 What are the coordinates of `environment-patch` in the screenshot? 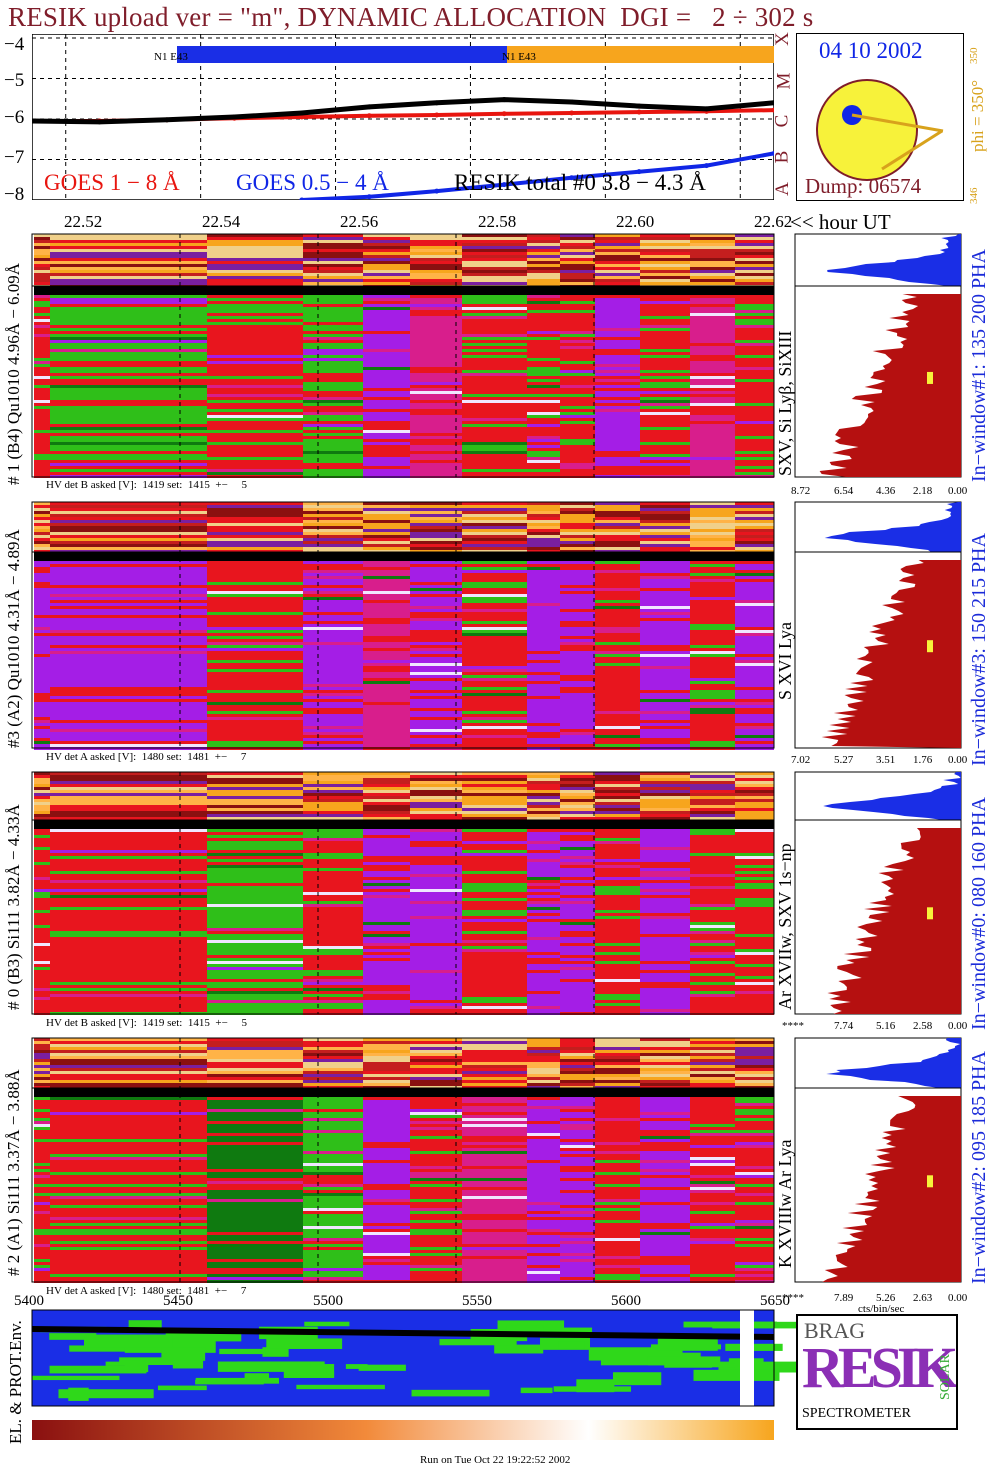 It's located at (114, 1348).